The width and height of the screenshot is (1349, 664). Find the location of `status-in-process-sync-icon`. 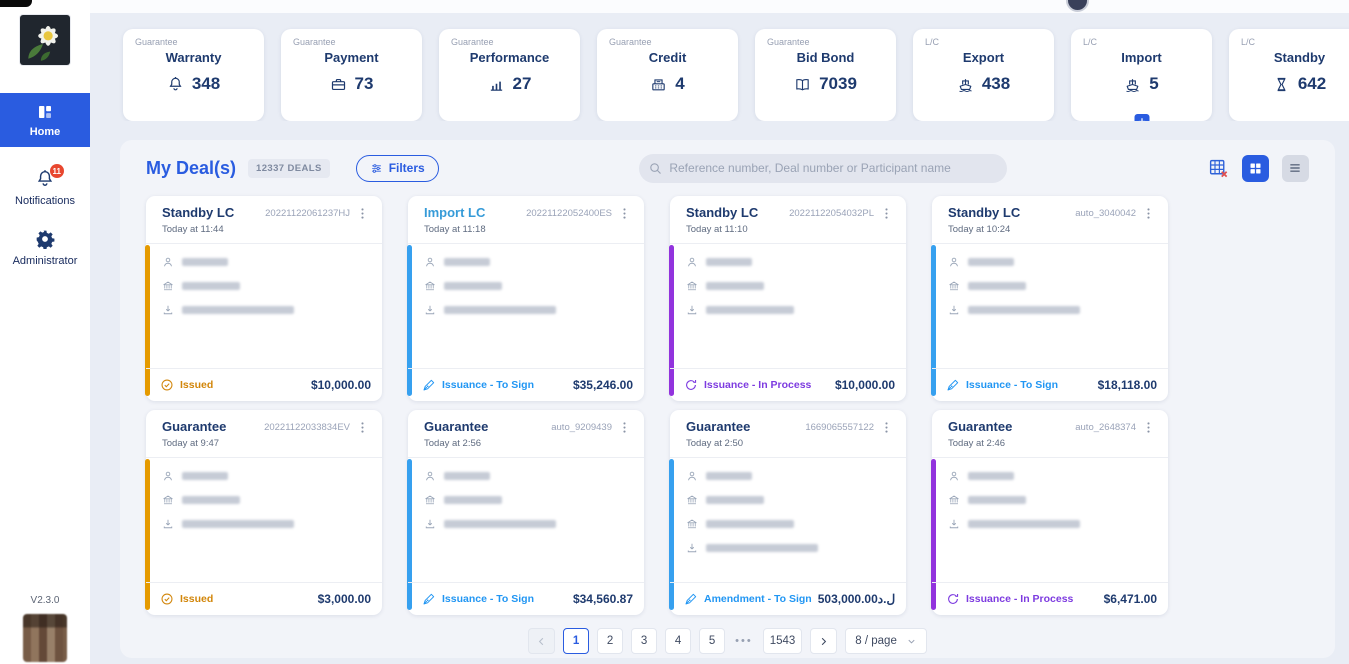

status-in-process-sync-icon is located at coordinates (691, 385).